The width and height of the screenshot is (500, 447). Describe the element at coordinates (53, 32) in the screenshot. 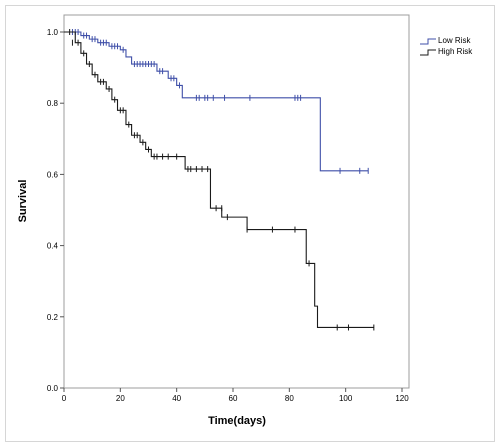

I see `y-tick-label-5: 1.0` at that location.